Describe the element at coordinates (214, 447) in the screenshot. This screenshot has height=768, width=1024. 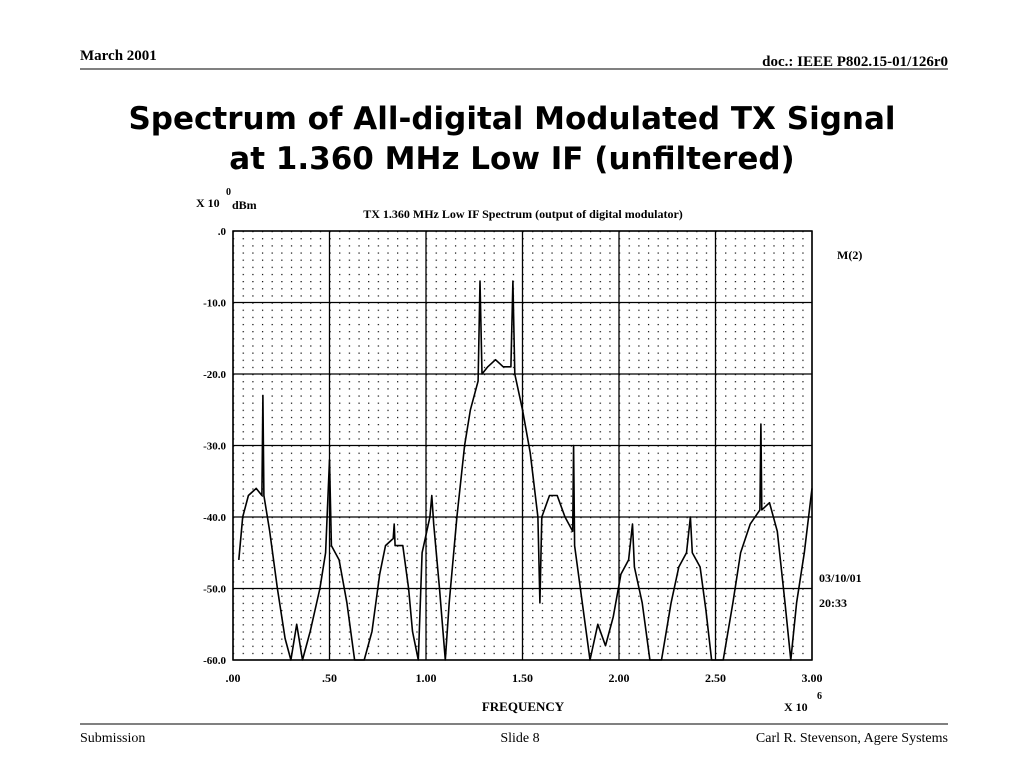
I see `y-tick-label: -30.0` at that location.